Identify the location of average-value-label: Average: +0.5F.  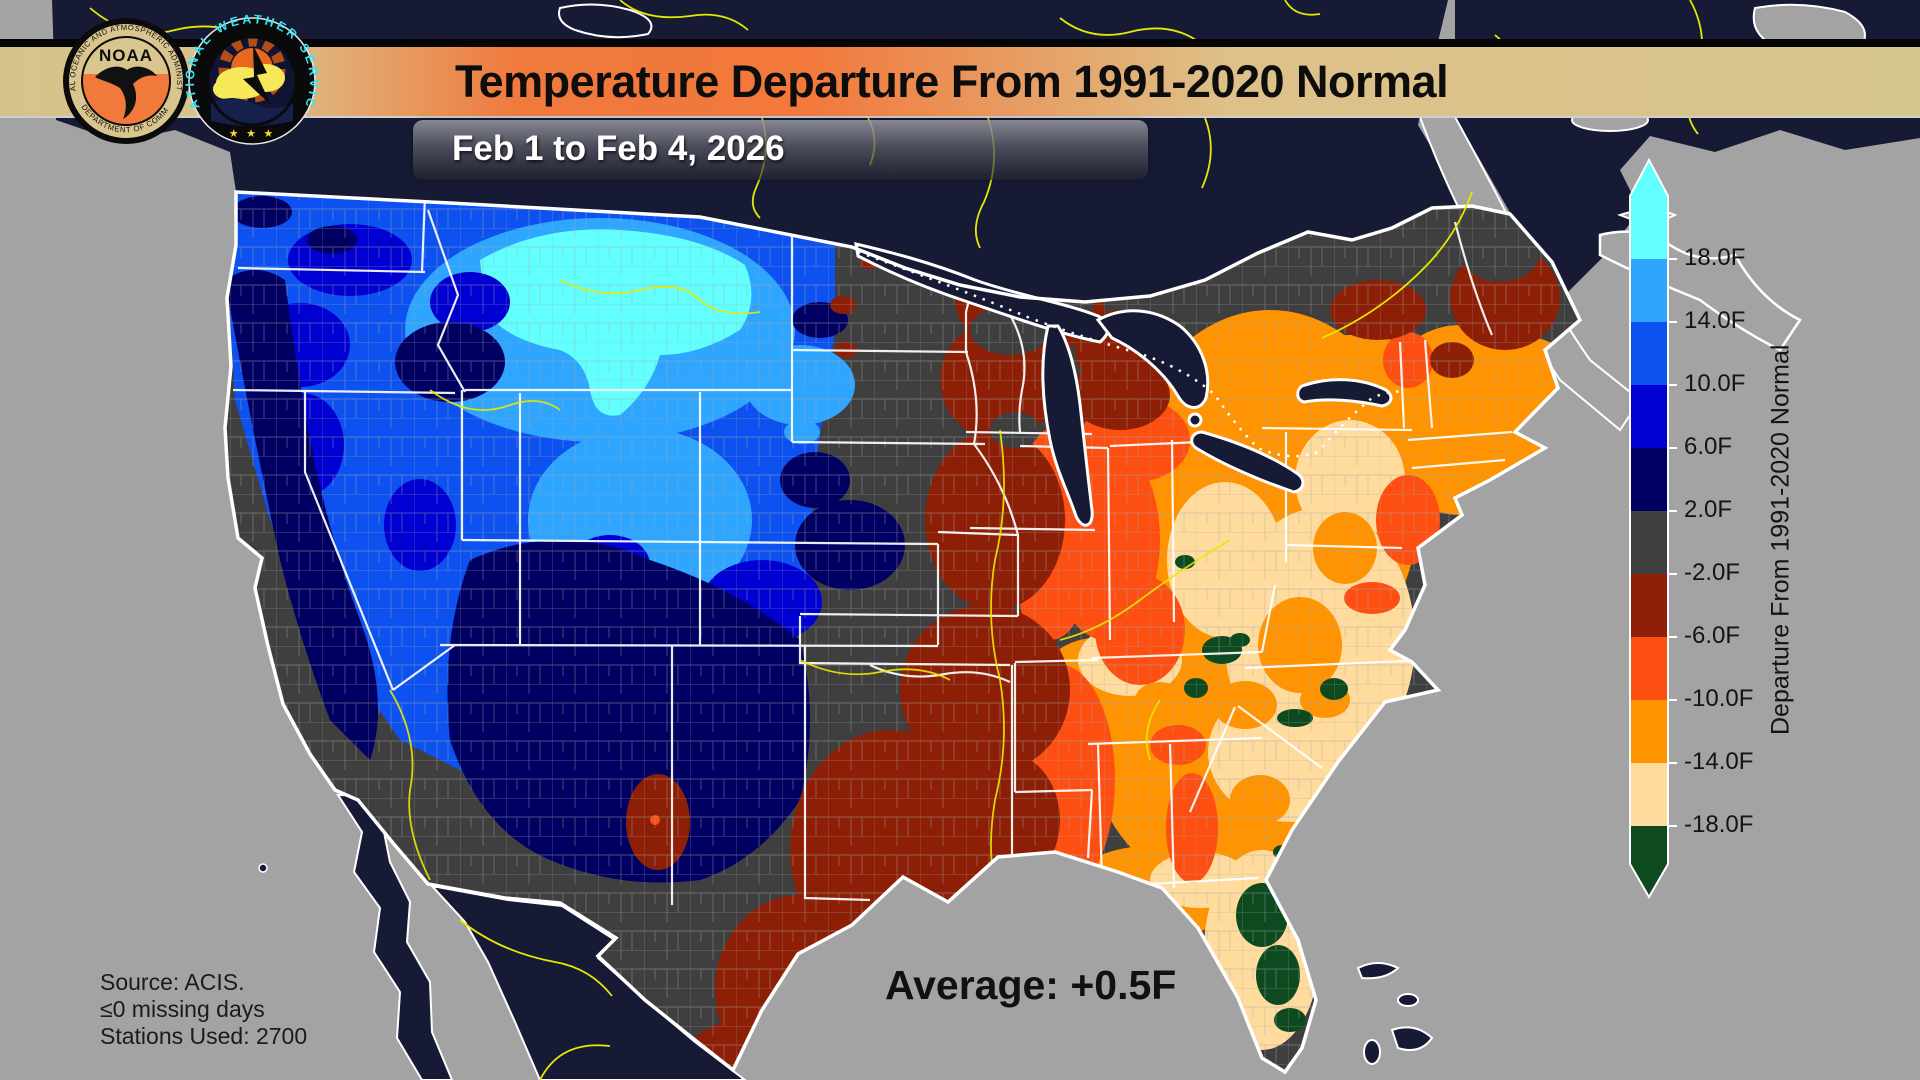
(1031, 985).